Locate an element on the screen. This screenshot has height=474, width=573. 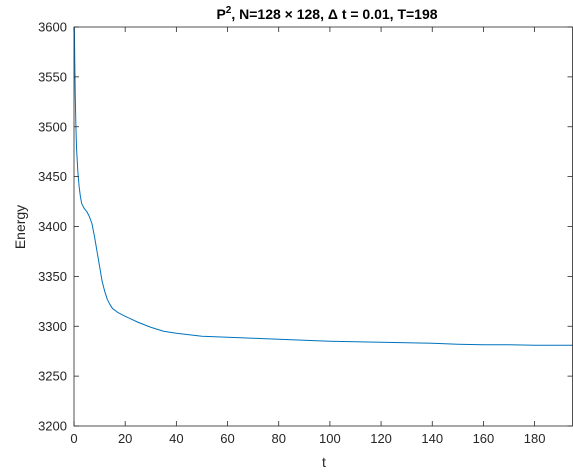
chart-title-part2: , N=128 × 128, Δ t = 0.01, T=198 is located at coordinates (334, 14).